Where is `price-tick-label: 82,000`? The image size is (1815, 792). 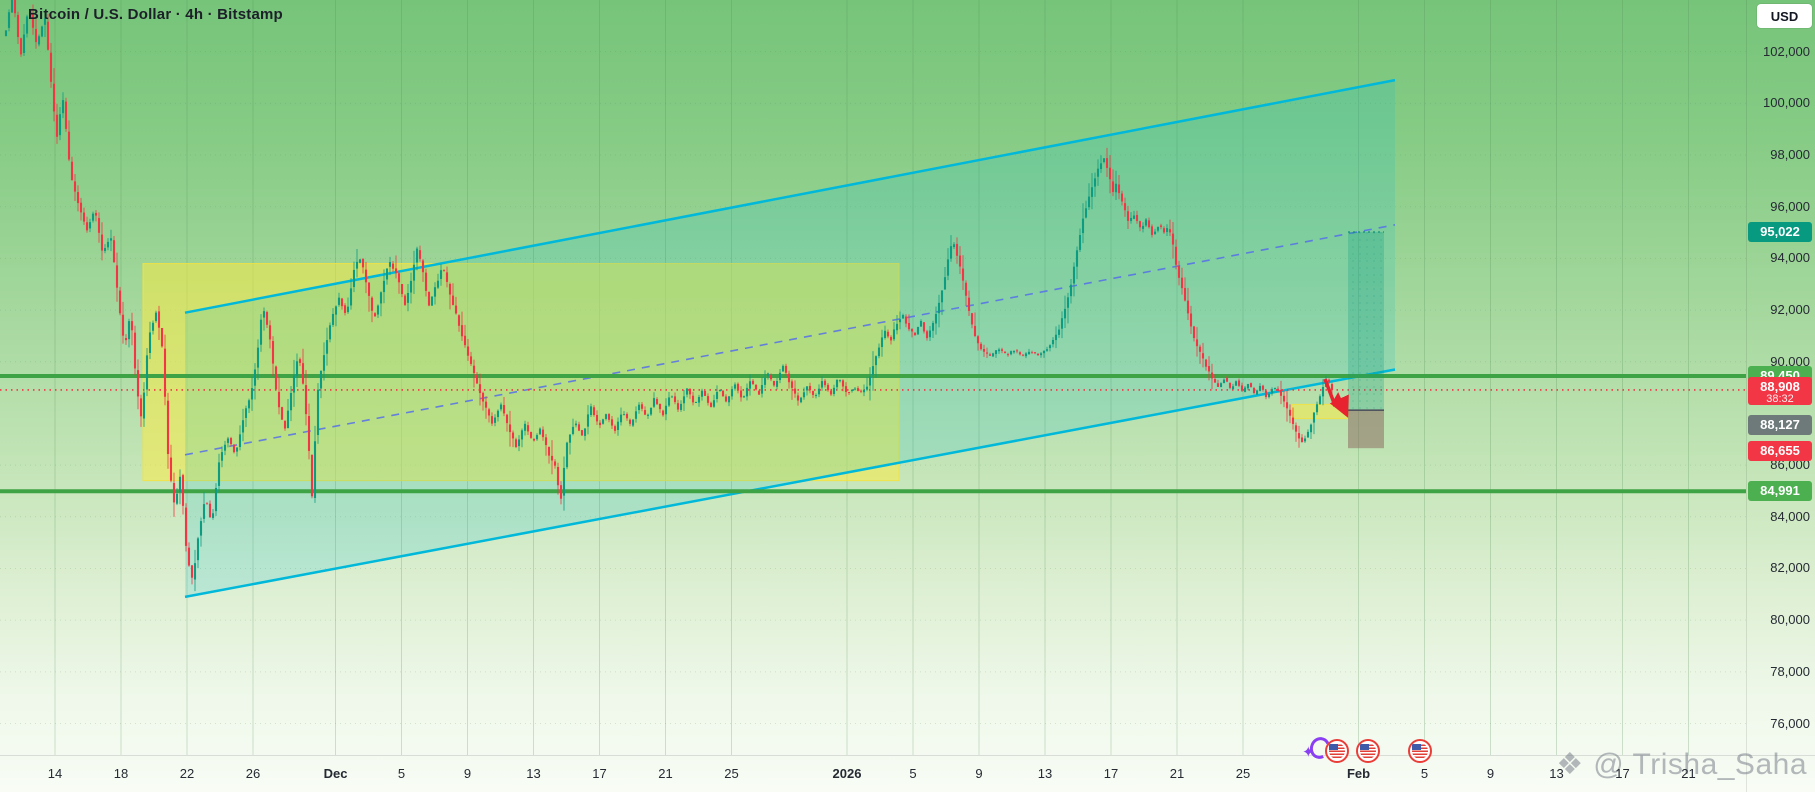
price-tick-label: 82,000 is located at coordinates (1790, 568).